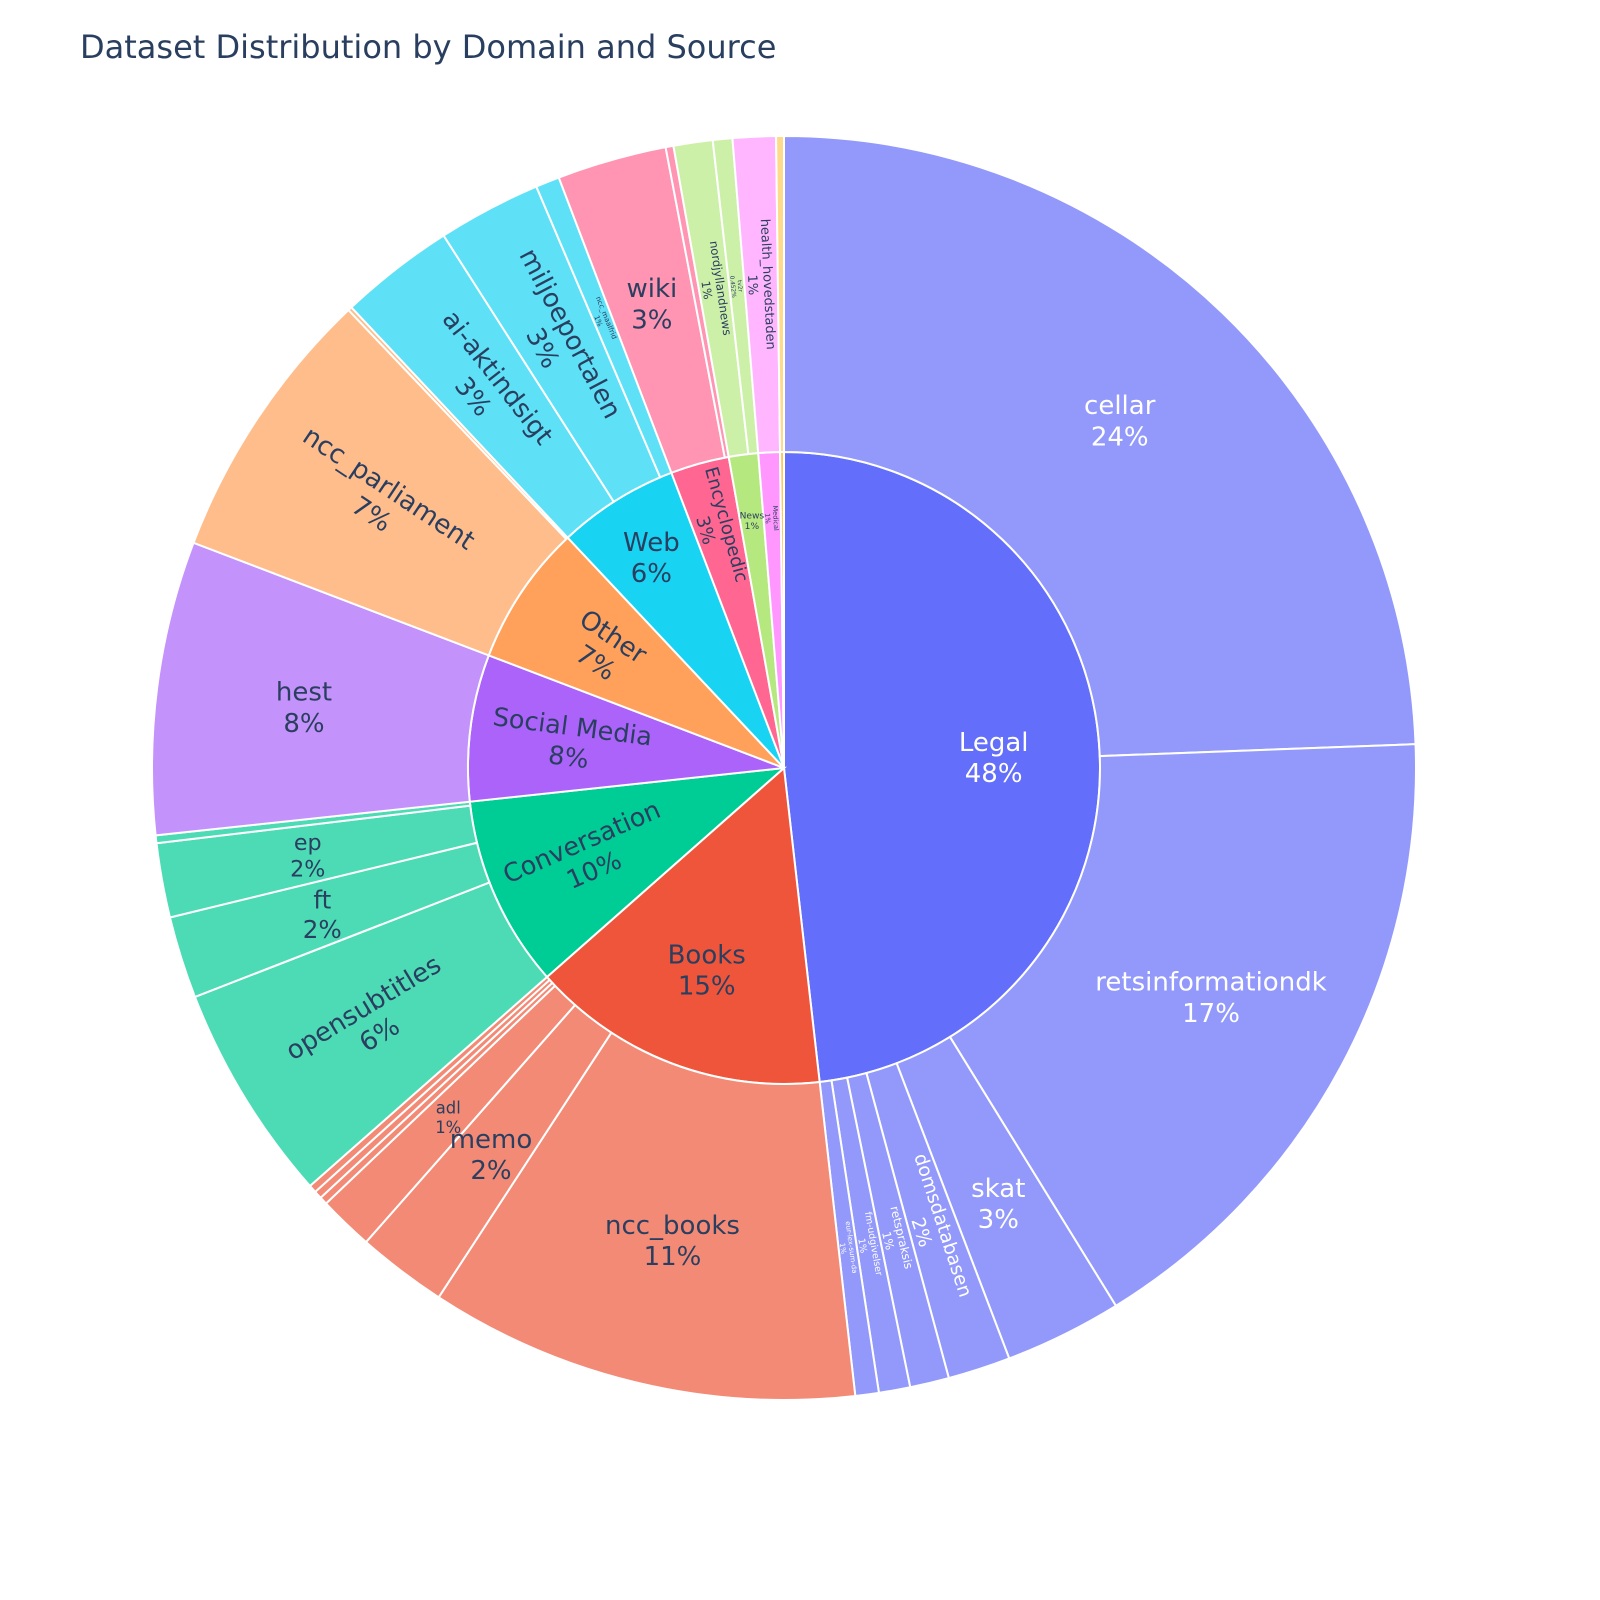 This screenshot has height=1600, width=1600. I want to click on slice-label-web-5: Web 6%, so click(651, 558).